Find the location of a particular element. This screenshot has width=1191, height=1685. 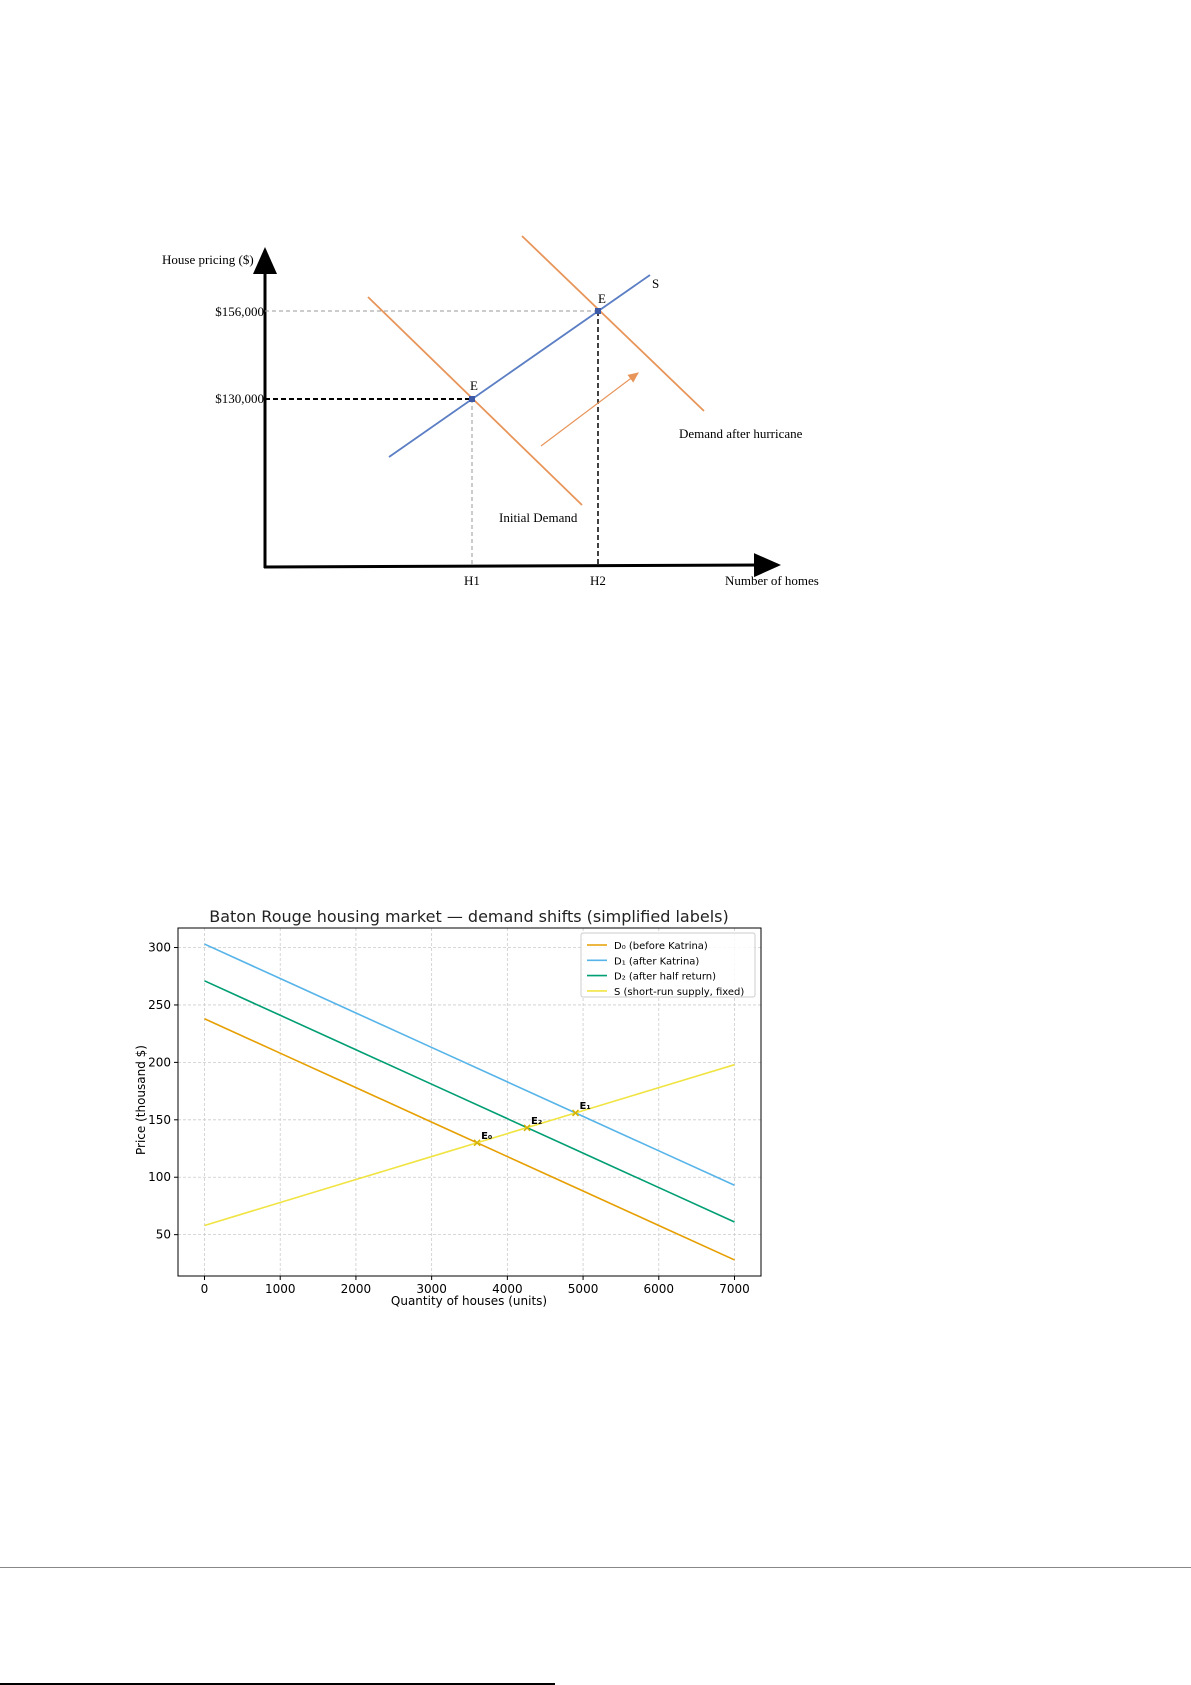

price-high-label: $156,000 is located at coordinates (239, 311).